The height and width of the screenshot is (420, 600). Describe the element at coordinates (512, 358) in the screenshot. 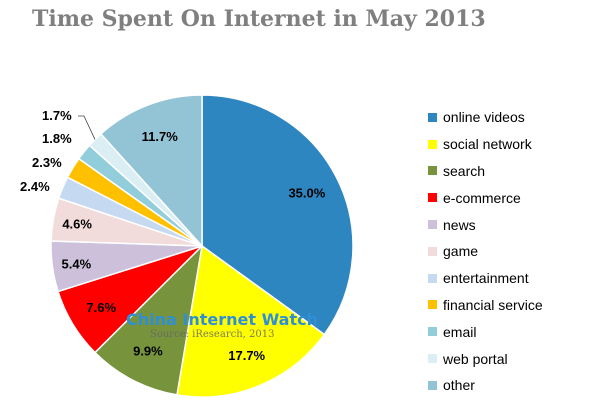

I see `legend-item-web-portal: web portal` at that location.